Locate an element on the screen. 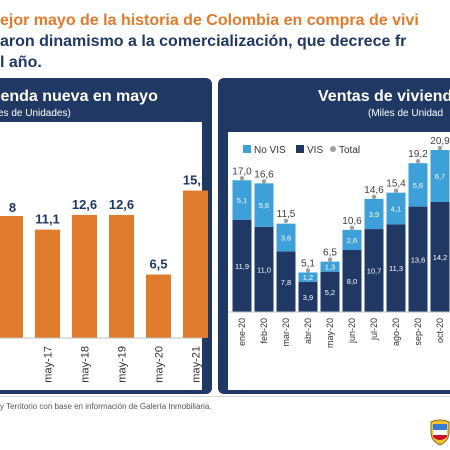 Image resolution: width=450 pixels, height=450 pixels. data-label-vis: 8,0 is located at coordinates (352, 281).